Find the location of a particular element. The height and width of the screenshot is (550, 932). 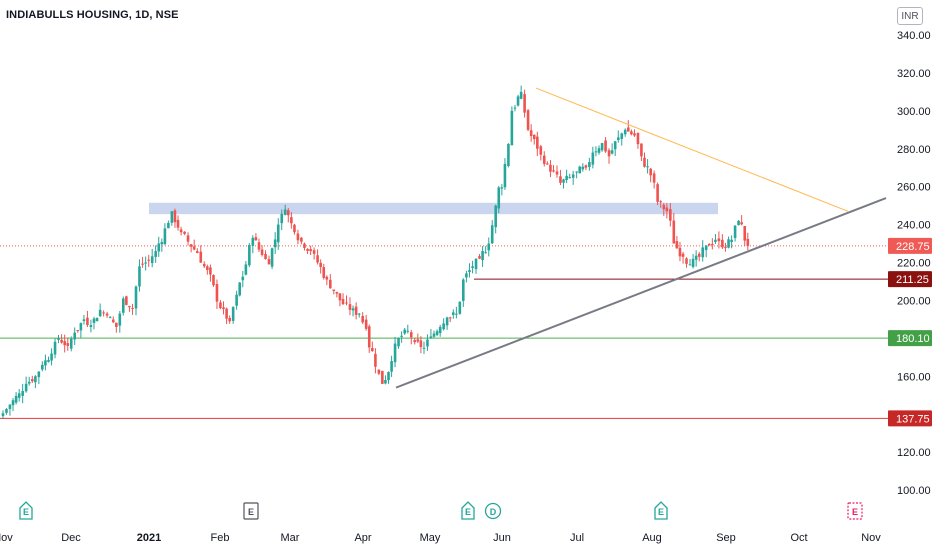

currency-button: INR is located at coordinates (910, 16).